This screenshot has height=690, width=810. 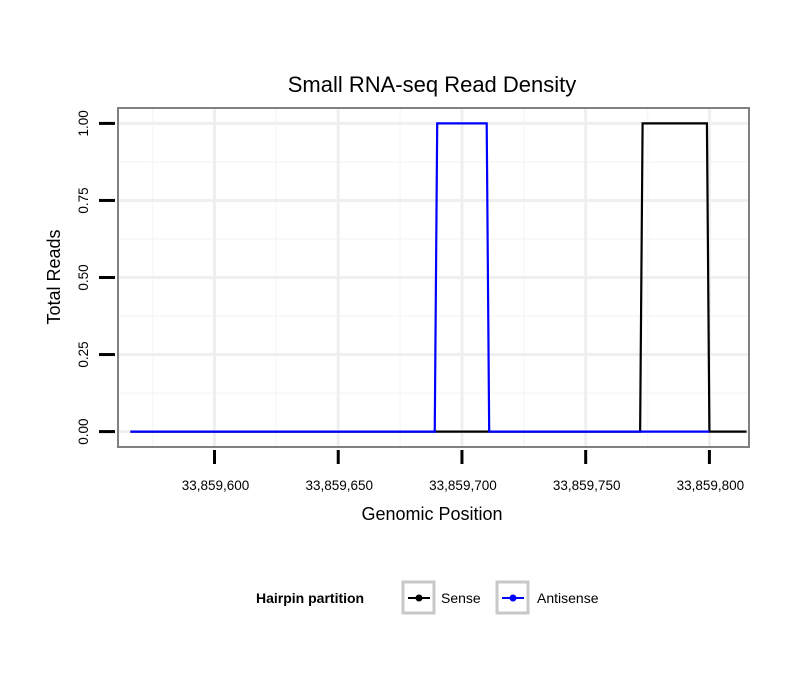 What do you see at coordinates (54, 276) in the screenshot?
I see `y-axis-title: Total Reads` at bounding box center [54, 276].